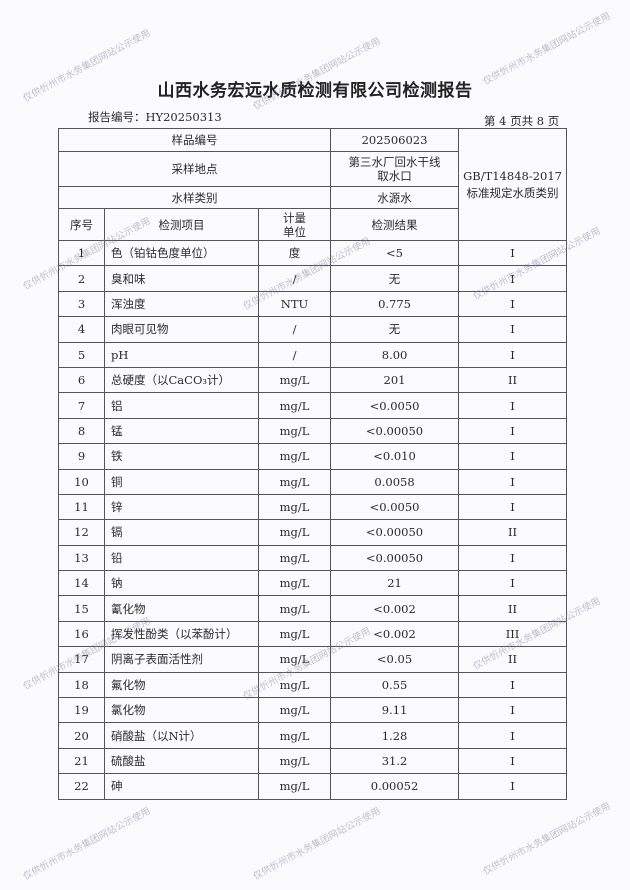  I want to click on row-result: 0.00052, so click(395, 786).